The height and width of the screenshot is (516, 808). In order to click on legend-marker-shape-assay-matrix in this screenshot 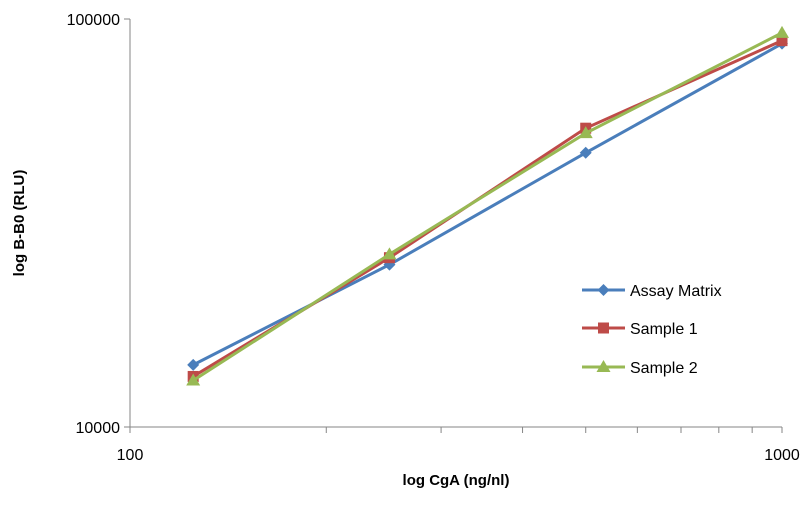, I will do `click(603, 290)`.